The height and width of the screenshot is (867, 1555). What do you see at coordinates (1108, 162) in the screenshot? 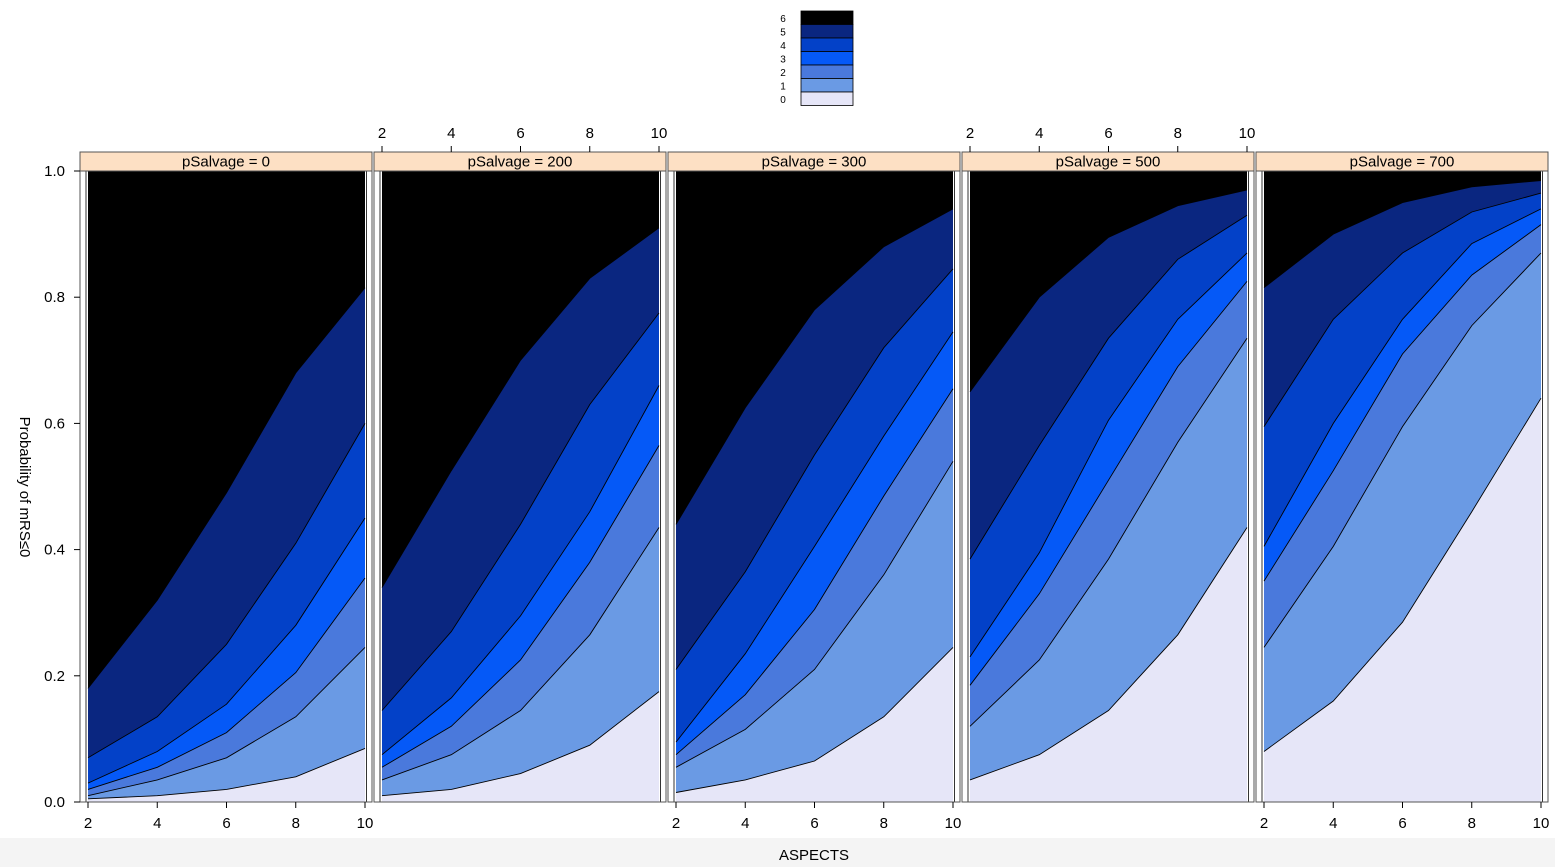
I see `panel-title: pSalvage = 500` at bounding box center [1108, 162].